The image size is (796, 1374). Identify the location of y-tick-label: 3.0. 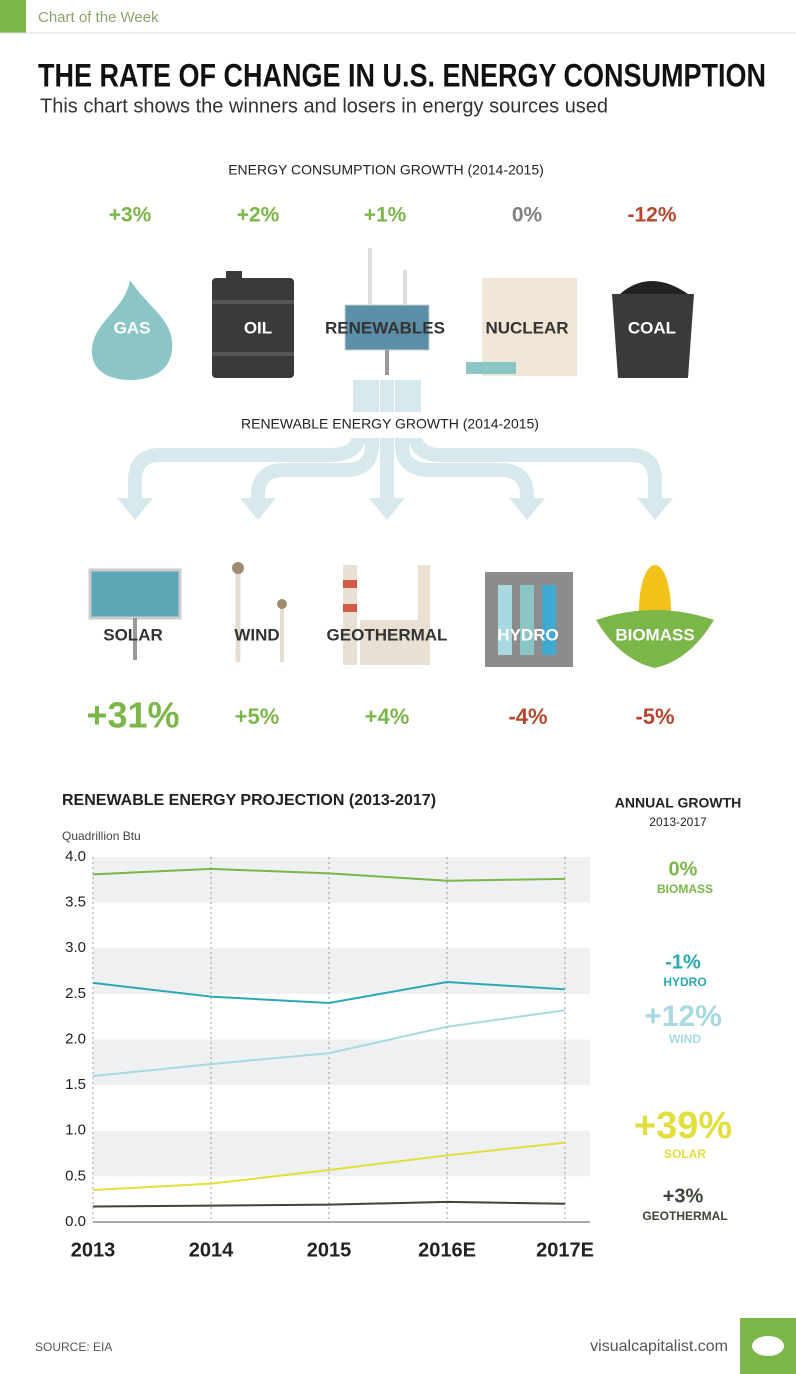
(75, 947).